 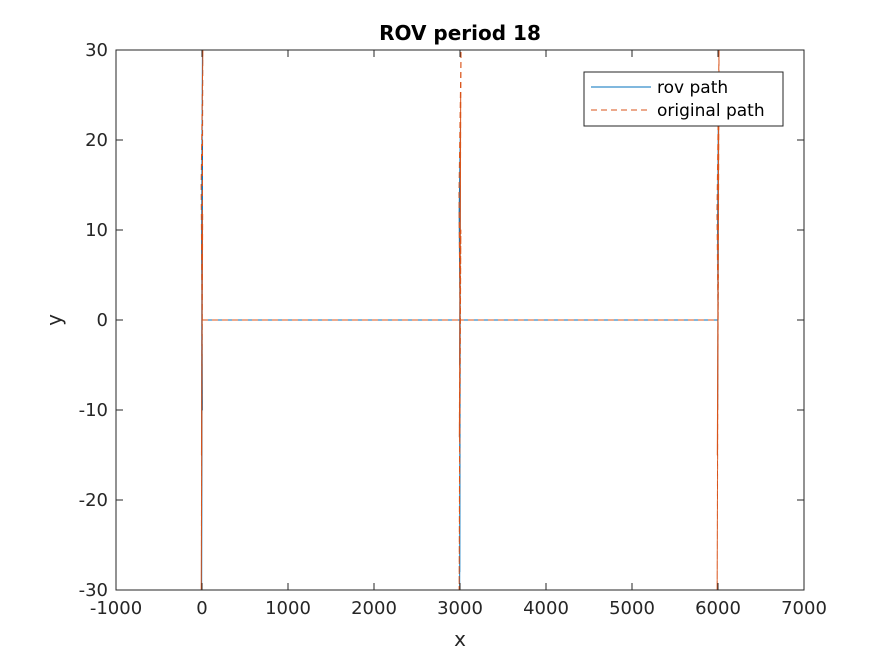 What do you see at coordinates (102, 320) in the screenshot?
I see `y-tick-label: 0` at bounding box center [102, 320].